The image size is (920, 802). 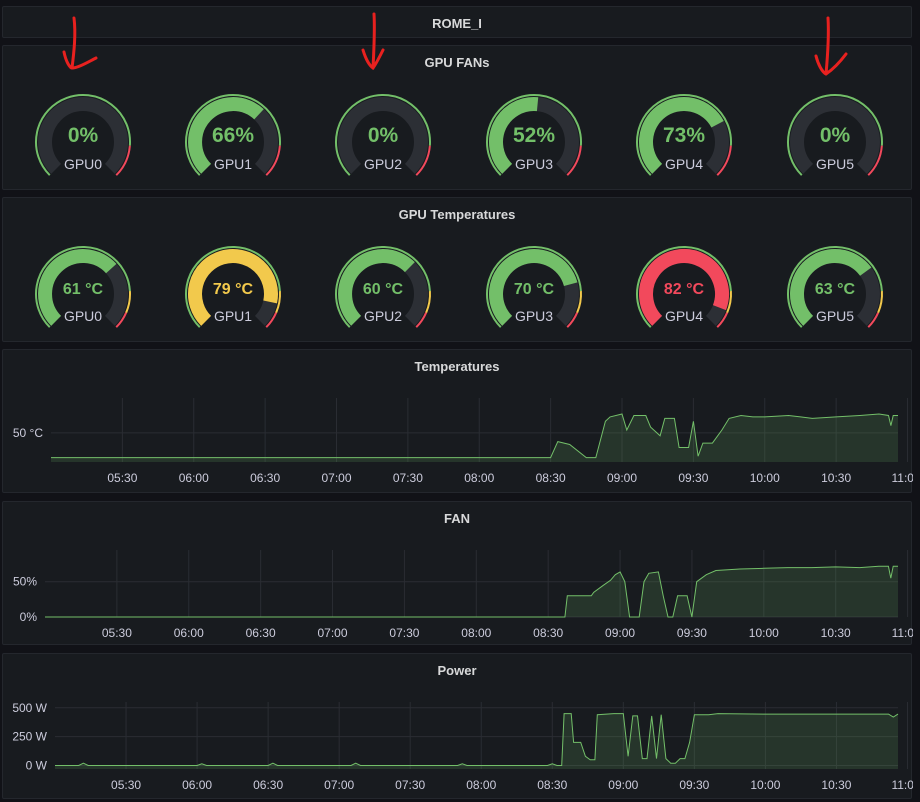 What do you see at coordinates (83, 164) in the screenshot?
I see `gauge-label: GPU0` at bounding box center [83, 164].